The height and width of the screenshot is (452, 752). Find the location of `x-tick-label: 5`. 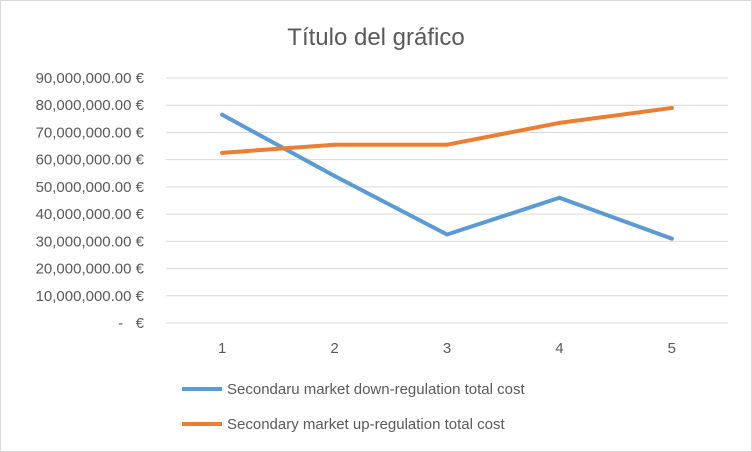

x-tick-label: 5 is located at coordinates (672, 348).